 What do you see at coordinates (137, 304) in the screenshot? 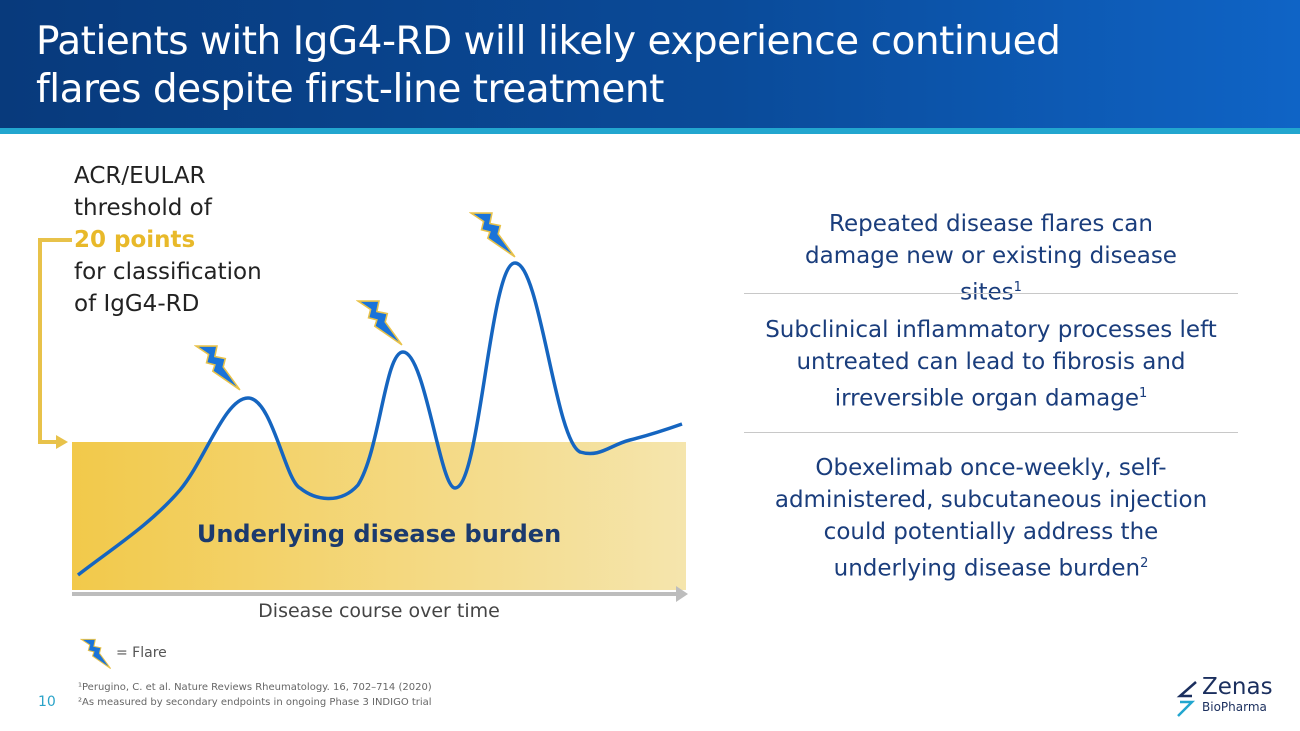
I see `threshold-line: of IgG4-RD` at bounding box center [137, 304].